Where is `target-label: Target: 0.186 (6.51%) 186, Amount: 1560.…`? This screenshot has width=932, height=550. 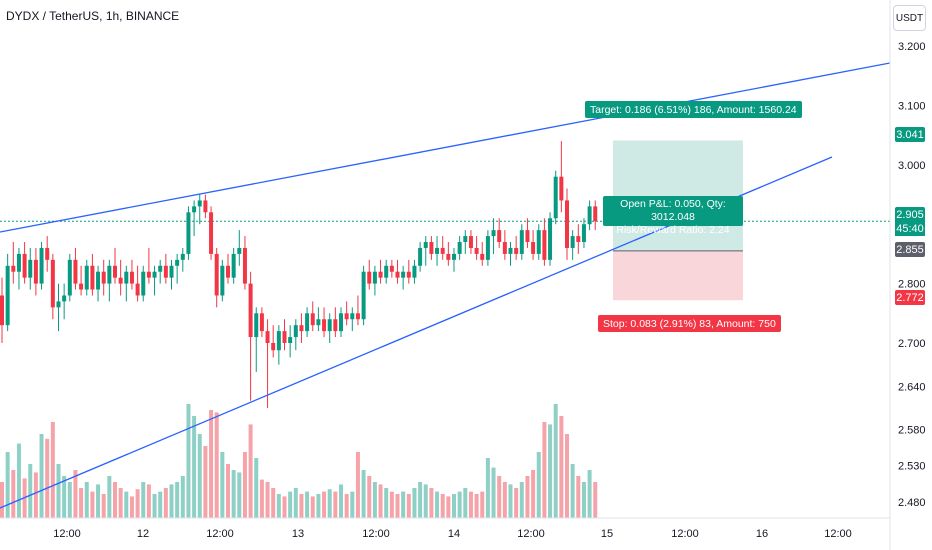
target-label: Target: 0.186 (6.51%) 186, Amount: 1560.… is located at coordinates (693, 109).